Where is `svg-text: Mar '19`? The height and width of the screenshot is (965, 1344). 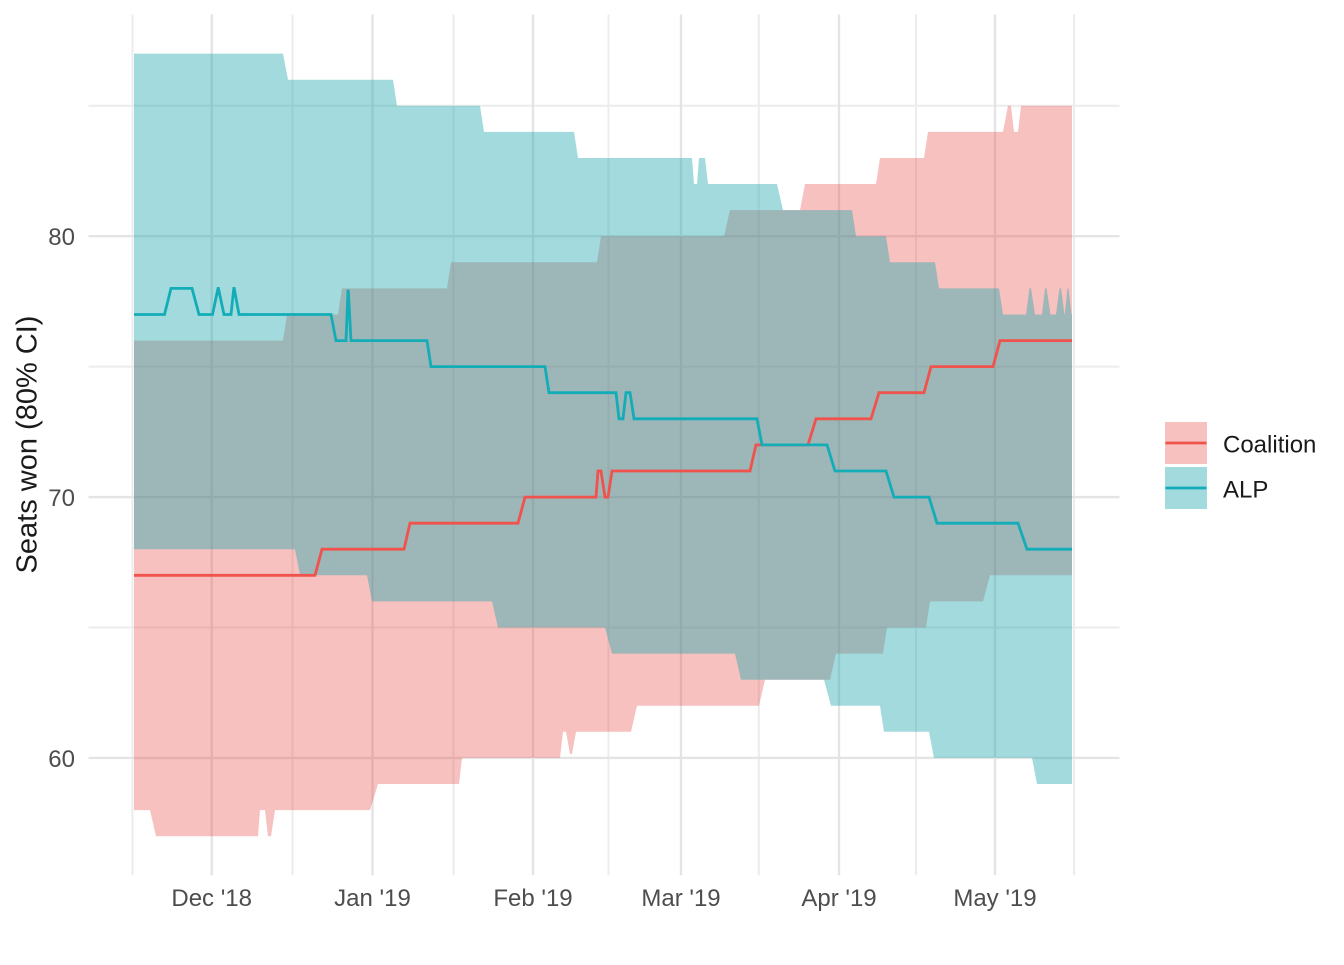 svg-text: Mar '19 is located at coordinates (680, 898).